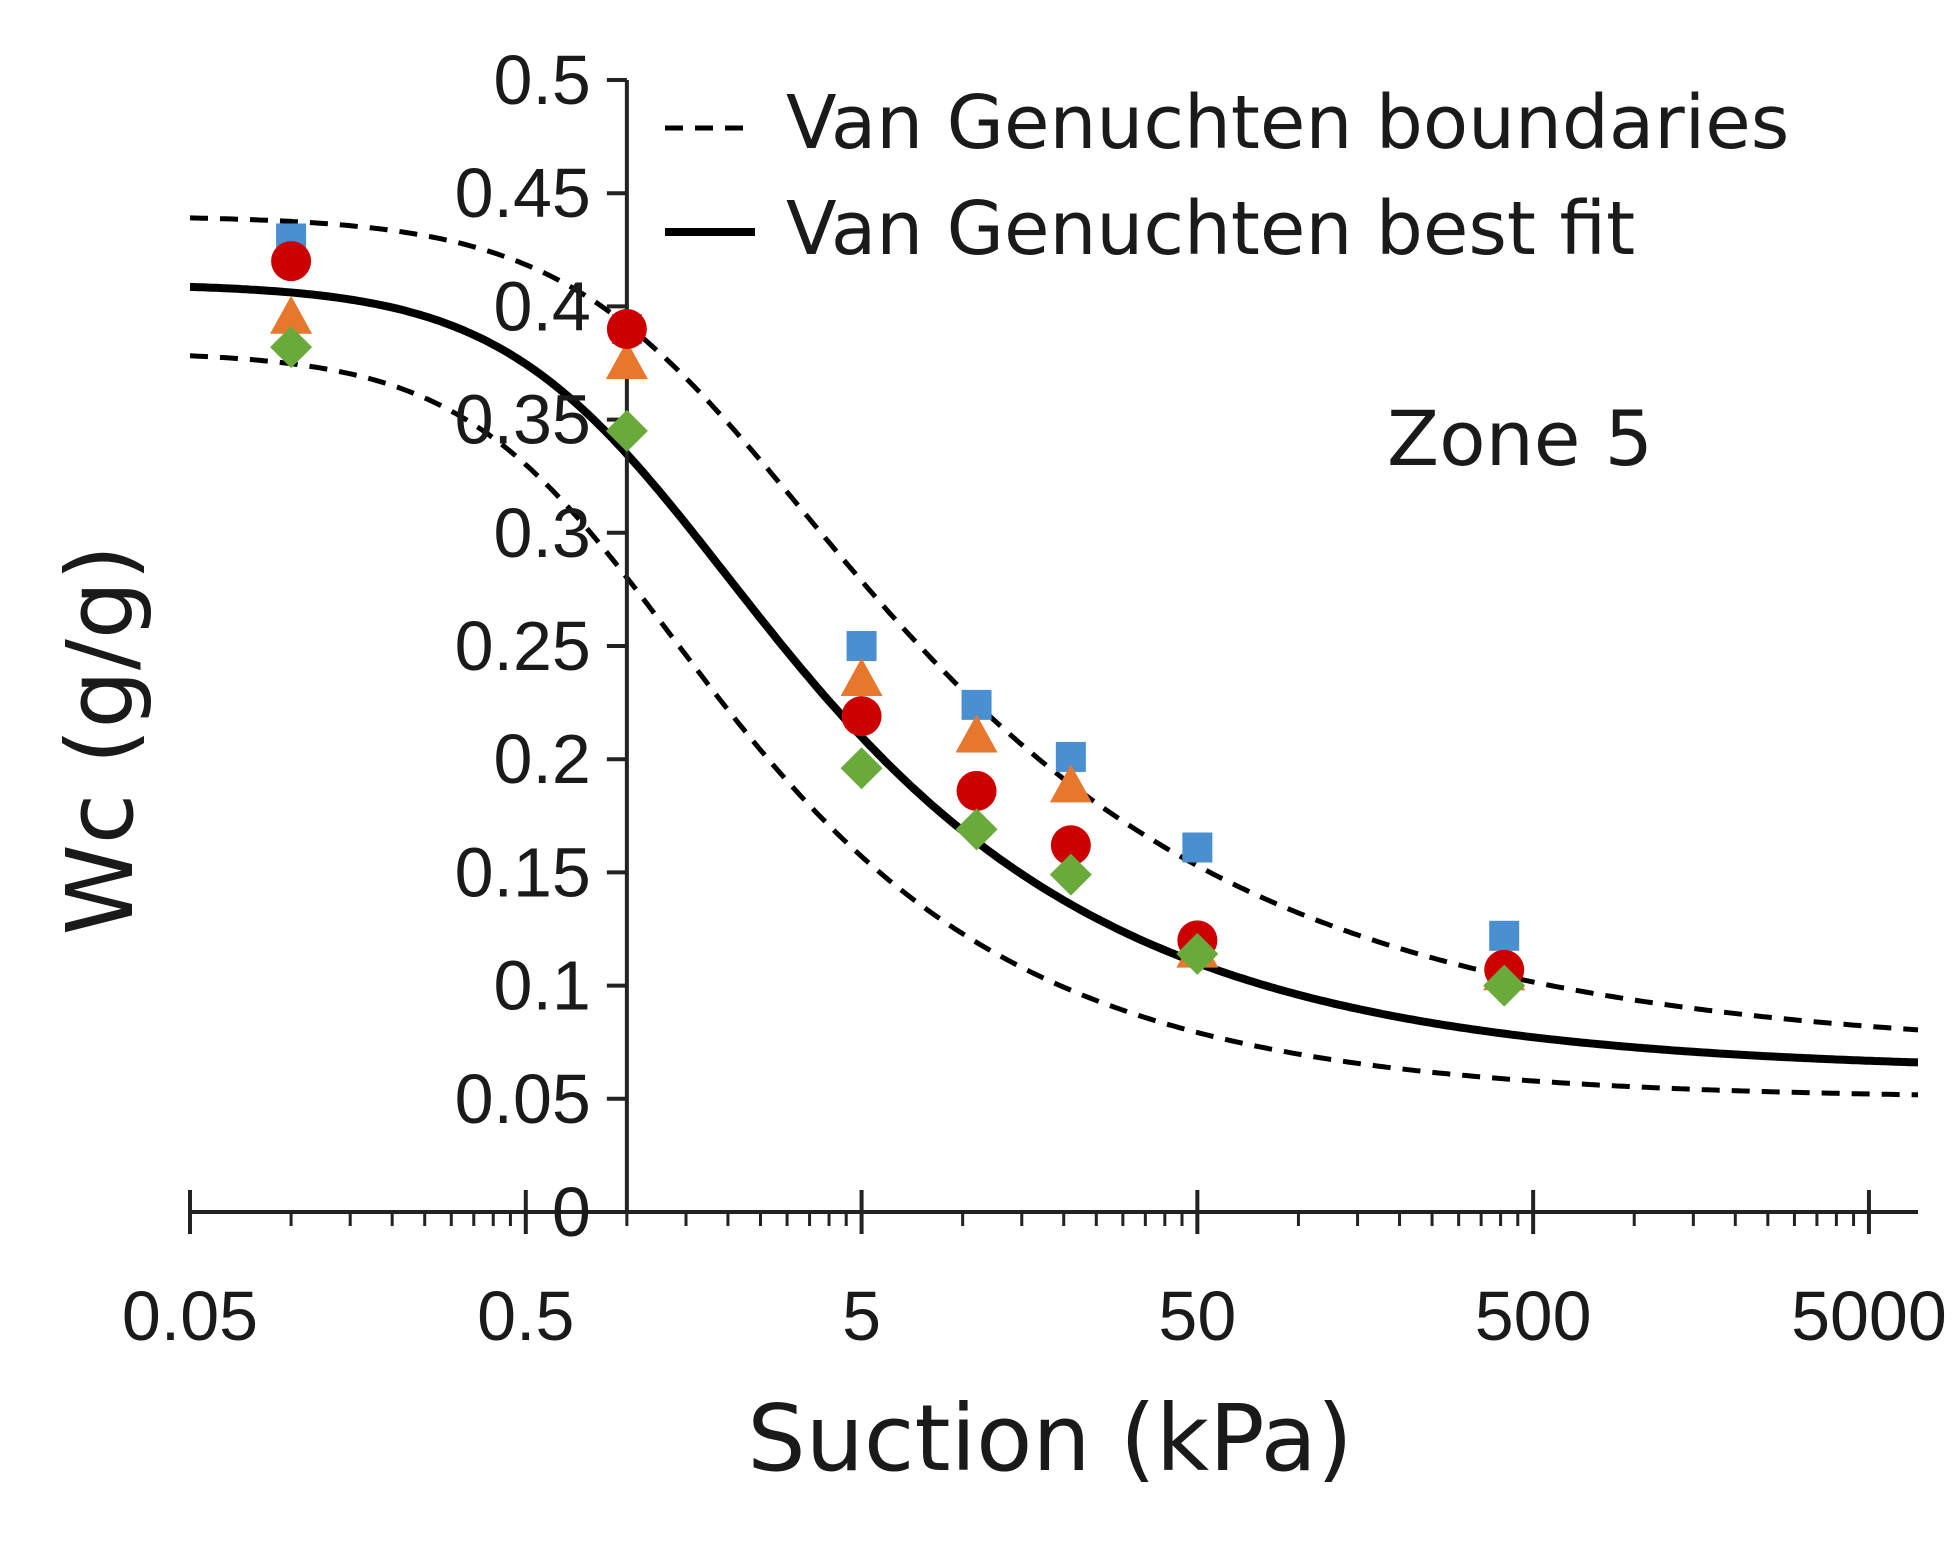  What do you see at coordinates (100, 740) in the screenshot?
I see `y-axis-title: Wc (g/g)` at bounding box center [100, 740].